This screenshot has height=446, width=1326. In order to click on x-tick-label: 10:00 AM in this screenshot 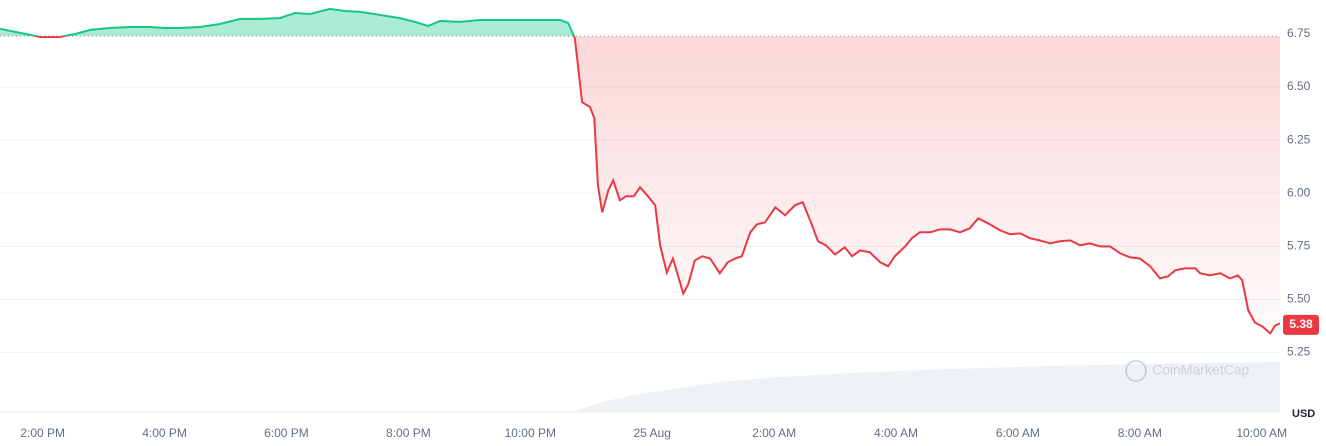, I will do `click(1261, 433)`.